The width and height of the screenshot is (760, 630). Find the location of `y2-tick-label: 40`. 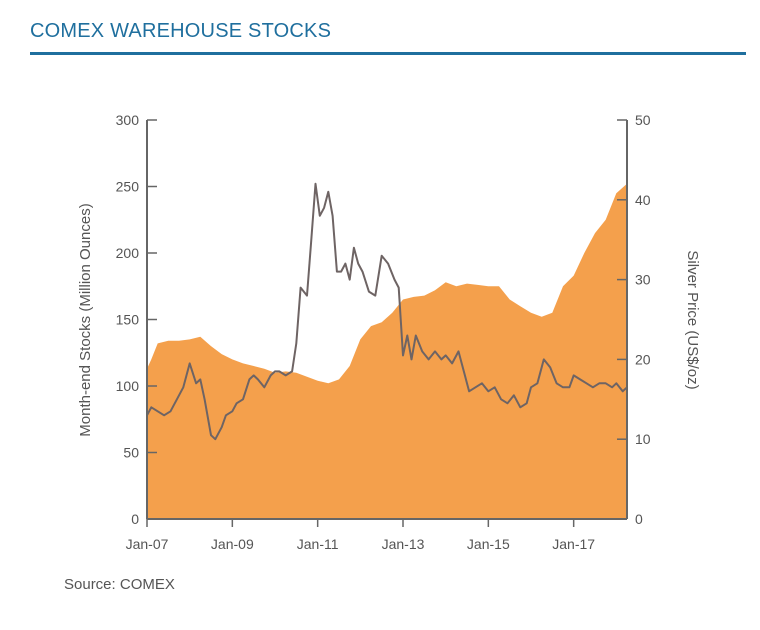

y2-tick-label: 40 is located at coordinates (643, 200).